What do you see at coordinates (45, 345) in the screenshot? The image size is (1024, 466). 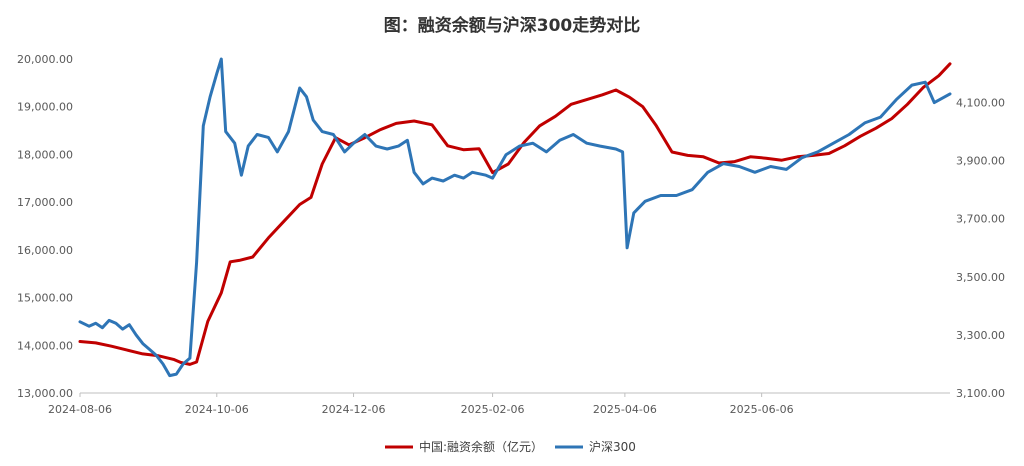 I see `left-tick-label: 14,000.00` at bounding box center [45, 345].